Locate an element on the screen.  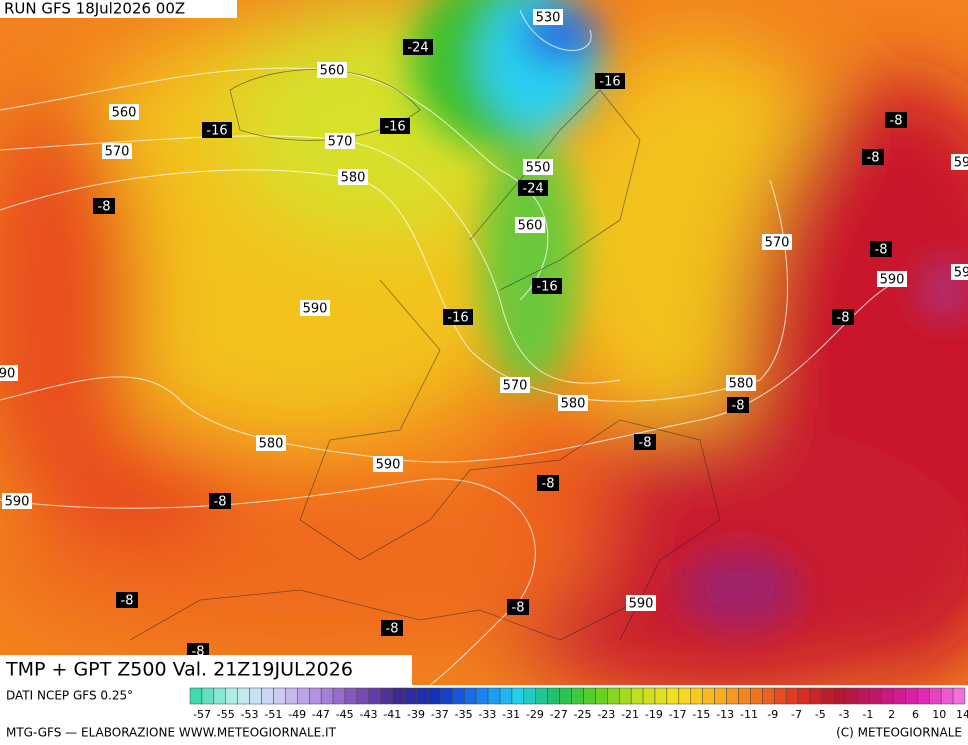
colorbar-tick-label: -31 is located at coordinates (511, 714).